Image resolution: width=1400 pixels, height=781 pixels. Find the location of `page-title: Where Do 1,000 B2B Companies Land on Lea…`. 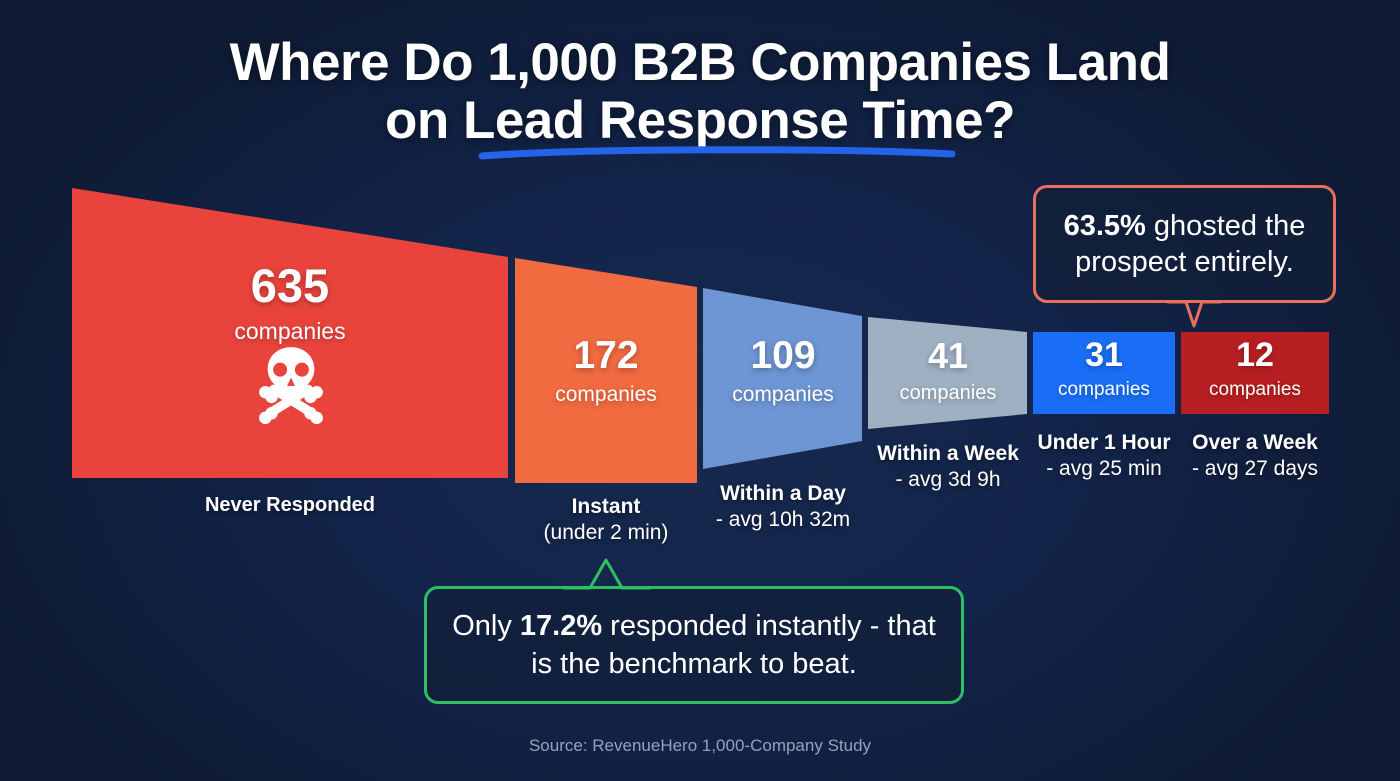

page-title: Where Do 1,000 B2B Companies Land on Lea… is located at coordinates (700, 92).